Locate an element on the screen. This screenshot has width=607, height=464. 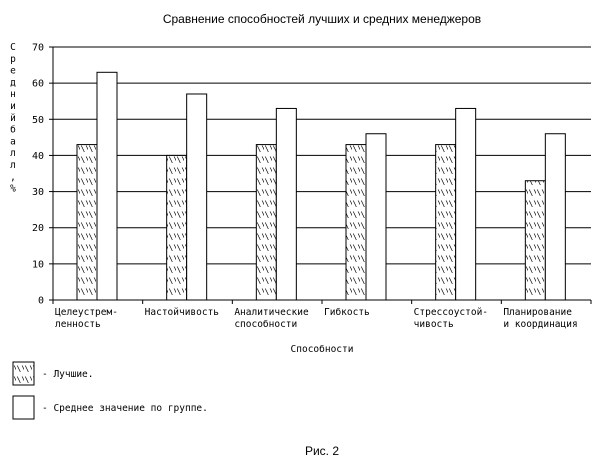
x-axis is located at coordinates (322, 301).